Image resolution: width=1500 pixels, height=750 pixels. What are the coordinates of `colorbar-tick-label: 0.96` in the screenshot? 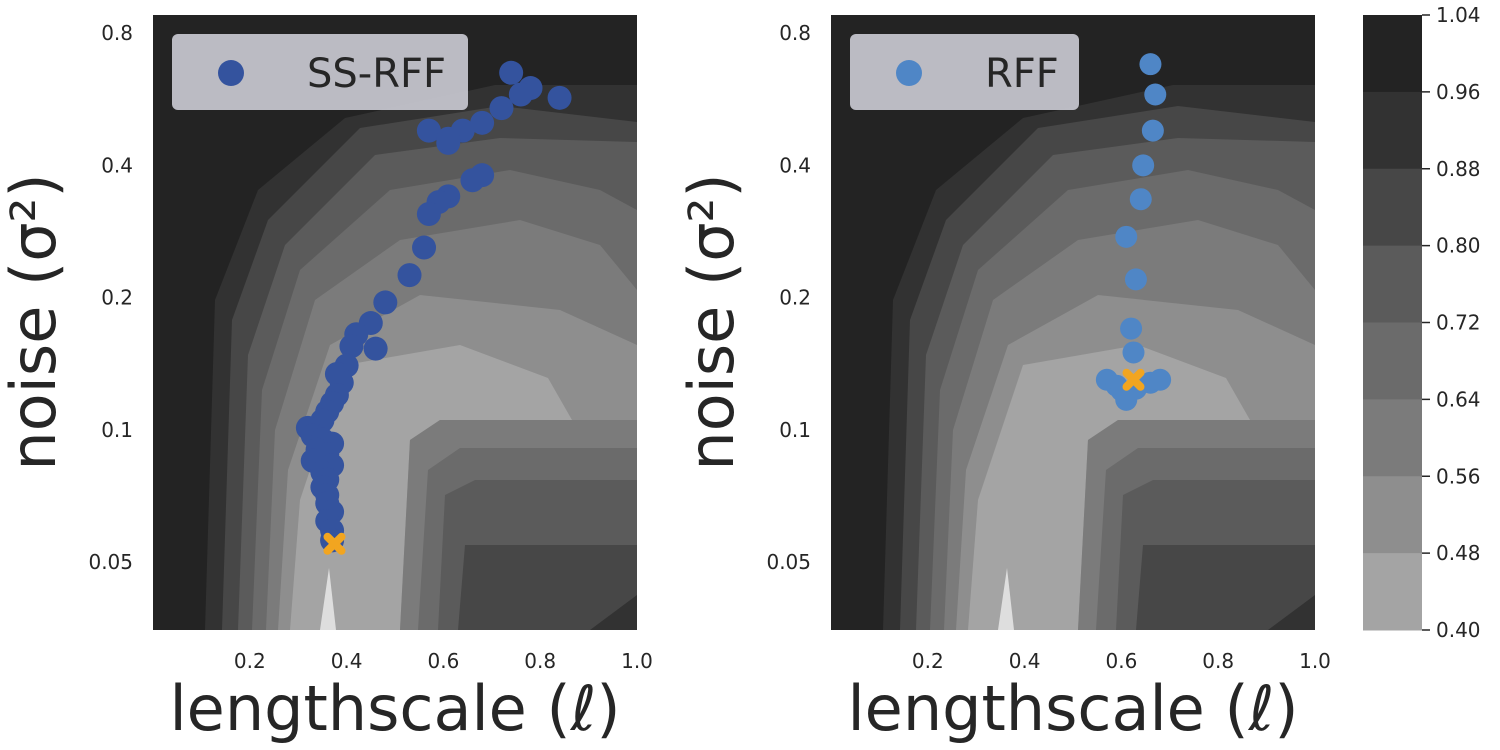 It's located at (1458, 92).